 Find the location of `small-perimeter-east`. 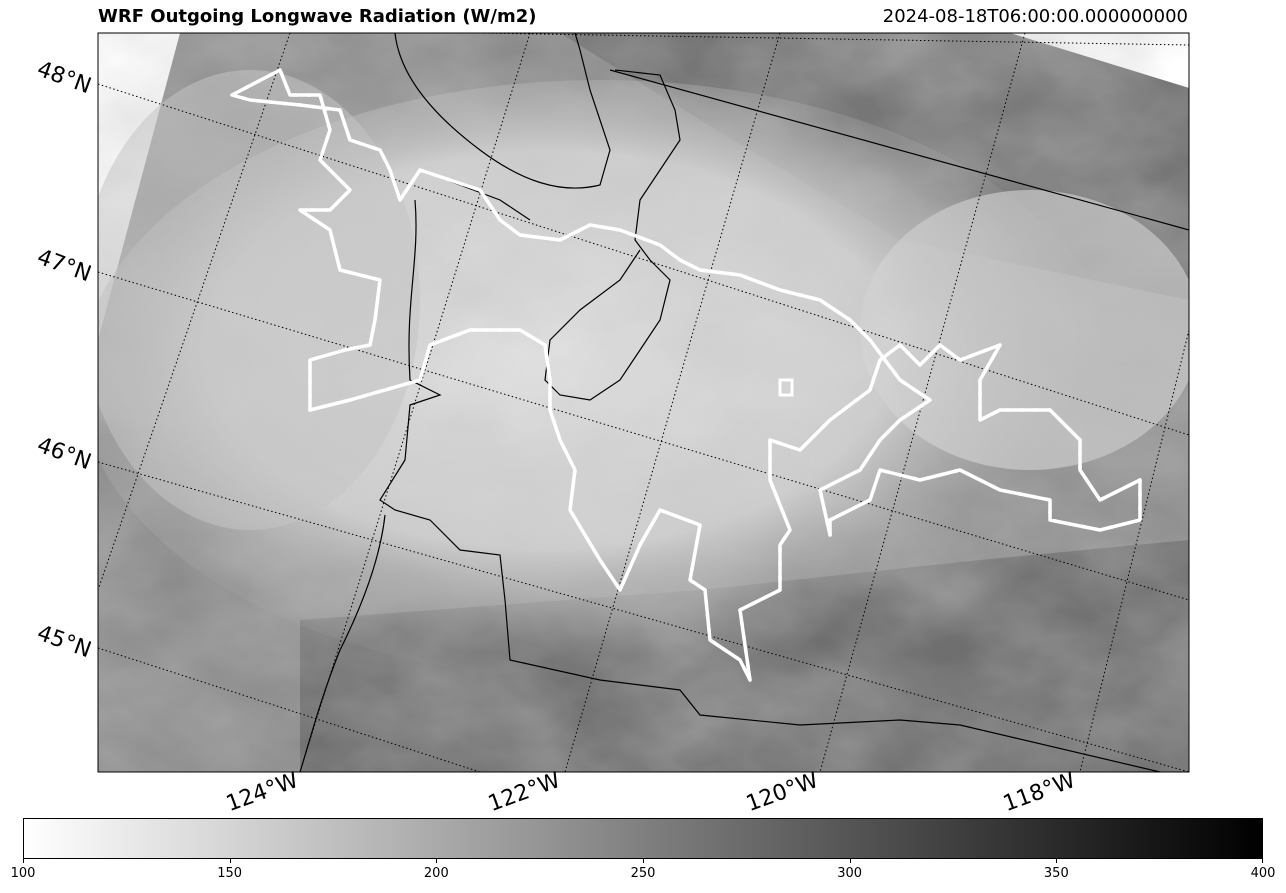

small-perimeter-east is located at coordinates (786, 387).